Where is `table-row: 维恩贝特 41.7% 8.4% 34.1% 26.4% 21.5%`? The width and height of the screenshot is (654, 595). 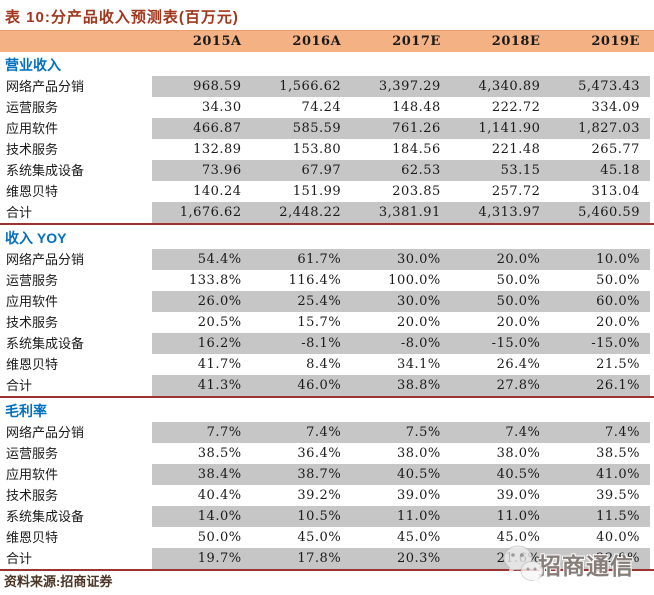 table-row: 维恩贝特 41.7% 8.4% 34.1% 26.4% 21.5% is located at coordinates (327, 364).